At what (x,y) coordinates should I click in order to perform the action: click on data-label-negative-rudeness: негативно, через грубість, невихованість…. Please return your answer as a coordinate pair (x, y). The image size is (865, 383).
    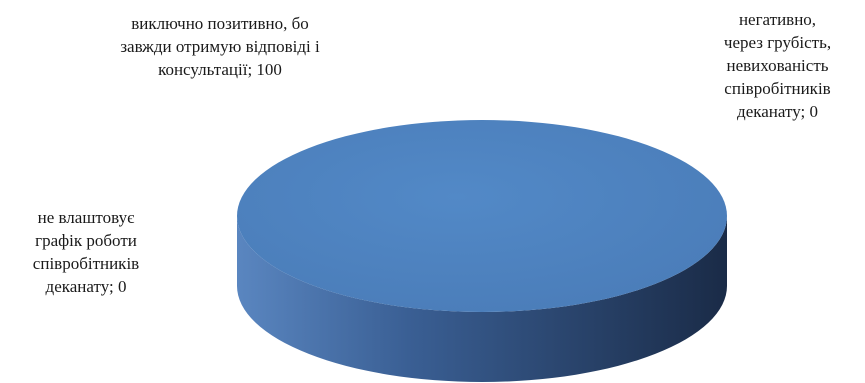
    Looking at the image, I should click on (777, 65).